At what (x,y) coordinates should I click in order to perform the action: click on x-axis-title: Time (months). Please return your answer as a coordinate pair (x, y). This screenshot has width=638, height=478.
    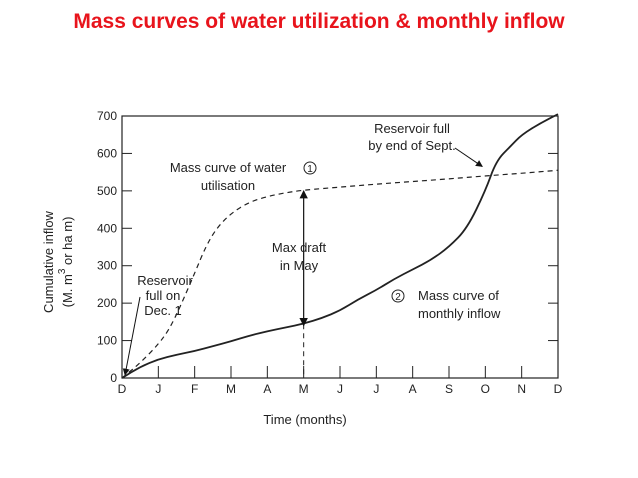
    Looking at the image, I should click on (304, 419).